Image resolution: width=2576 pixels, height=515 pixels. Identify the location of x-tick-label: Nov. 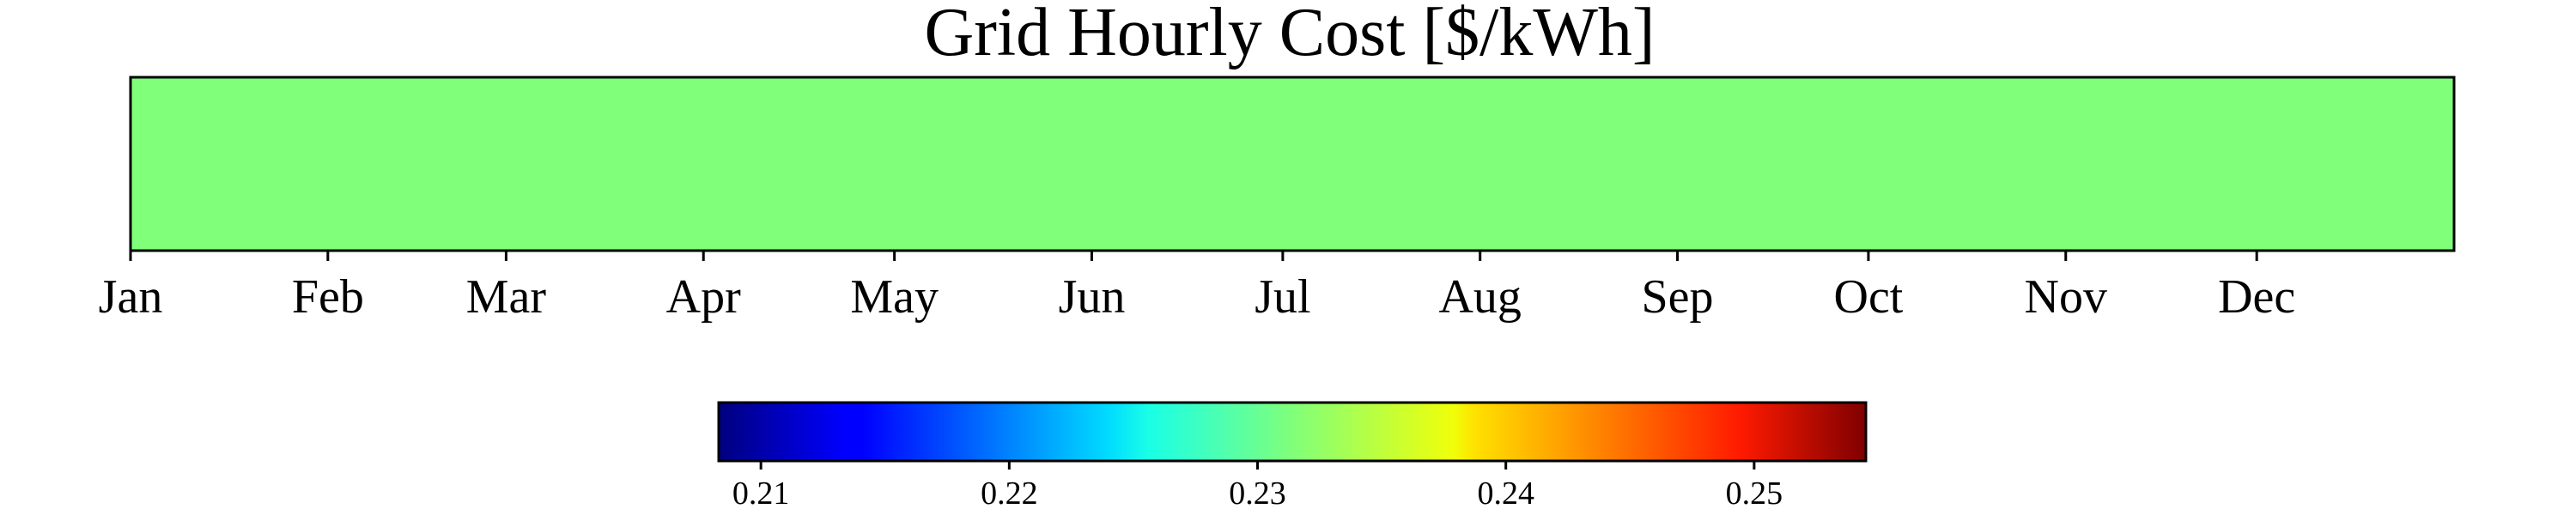
(2066, 297).